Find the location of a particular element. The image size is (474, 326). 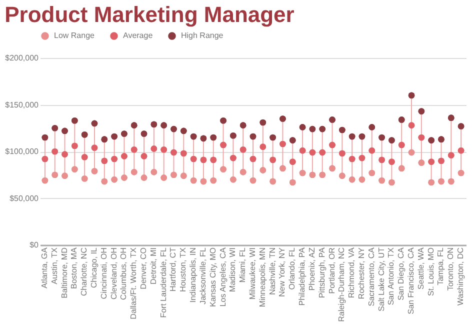

x-tick-label: Cleveland, OH is located at coordinates (113, 273).